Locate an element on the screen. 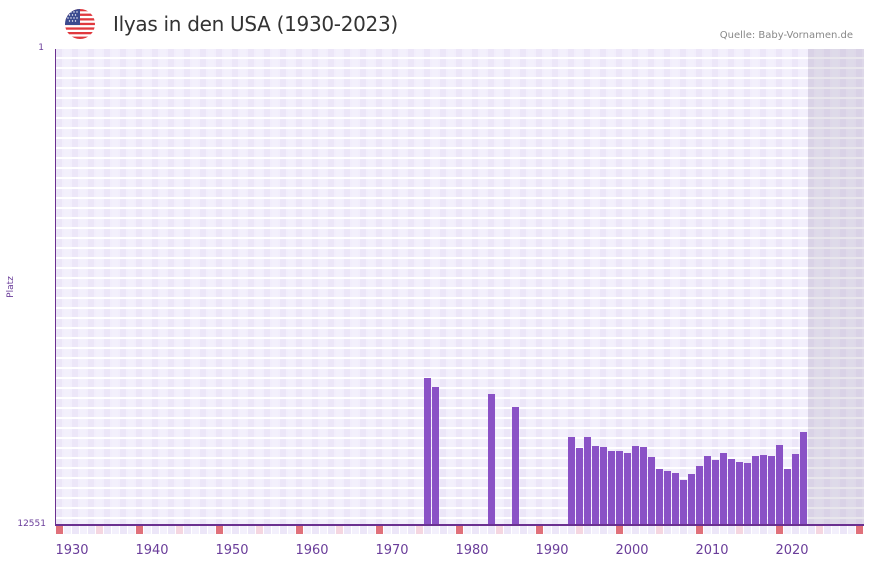  bar-2012 is located at coordinates (715, 492).